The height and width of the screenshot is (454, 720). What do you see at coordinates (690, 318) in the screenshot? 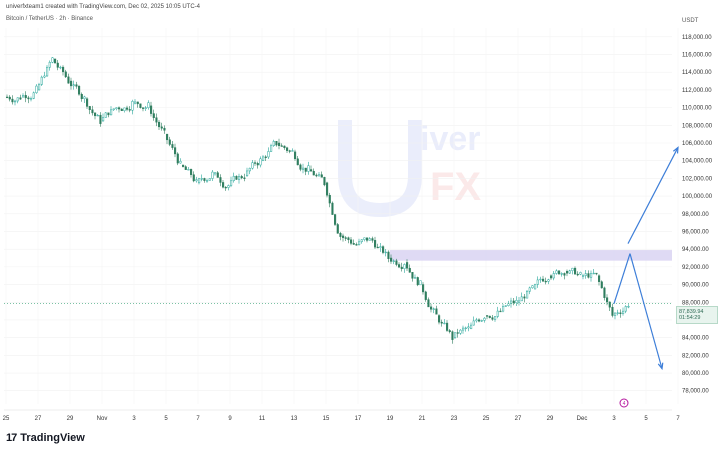
I see `bar-countdown: 01:54:29` at bounding box center [690, 318].